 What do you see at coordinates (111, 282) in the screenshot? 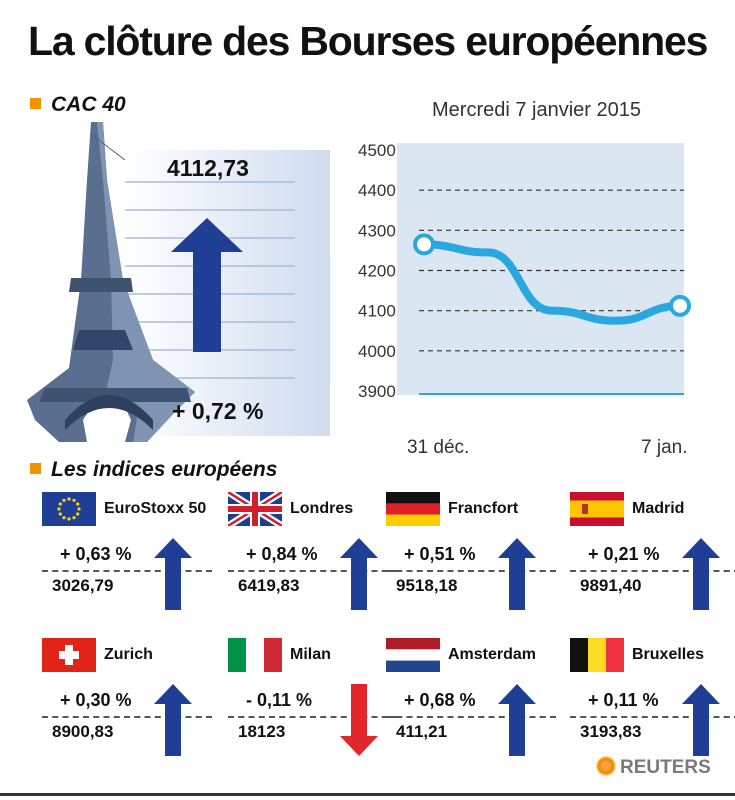
I see `eiffel-tower-icon` at bounding box center [111, 282].